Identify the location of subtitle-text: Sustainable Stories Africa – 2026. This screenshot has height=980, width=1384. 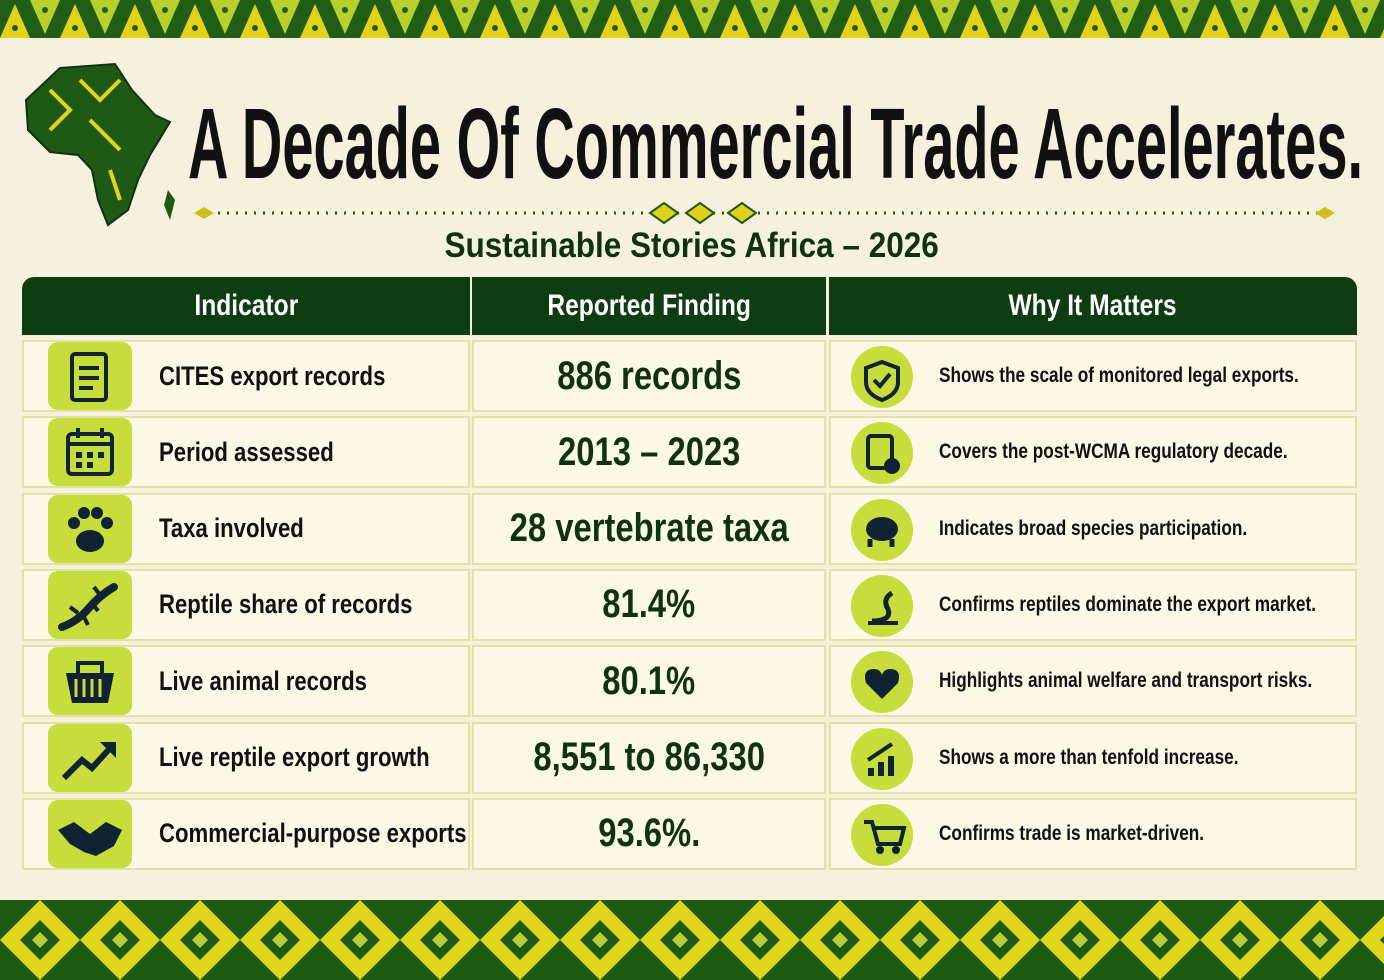
(692, 245).